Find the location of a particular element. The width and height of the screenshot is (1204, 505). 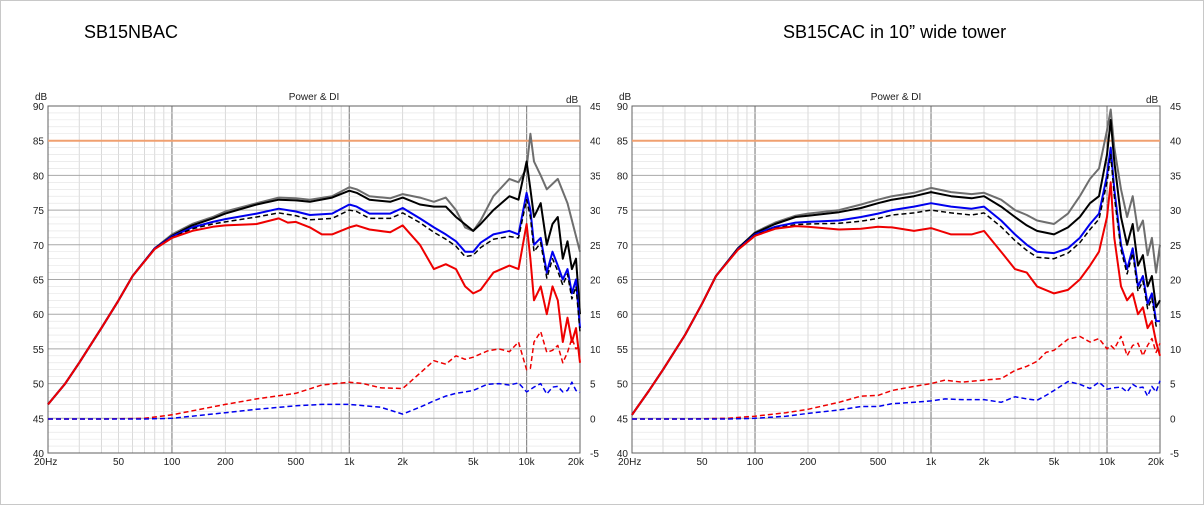

c1-y2-tick-label: 20 is located at coordinates (1176, 281).